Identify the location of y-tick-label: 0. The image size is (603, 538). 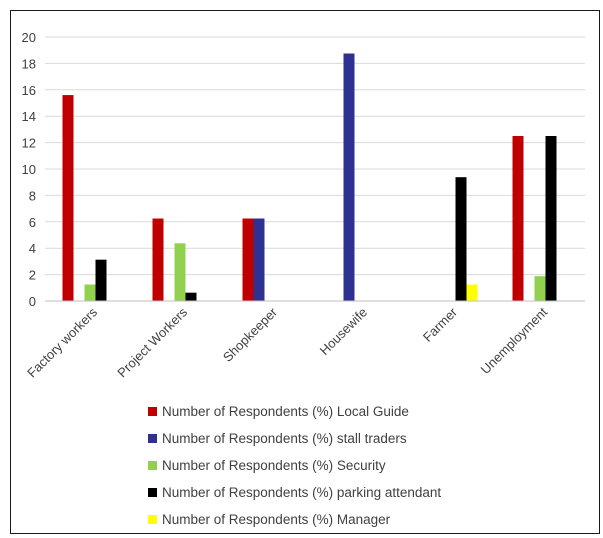
(32, 301).